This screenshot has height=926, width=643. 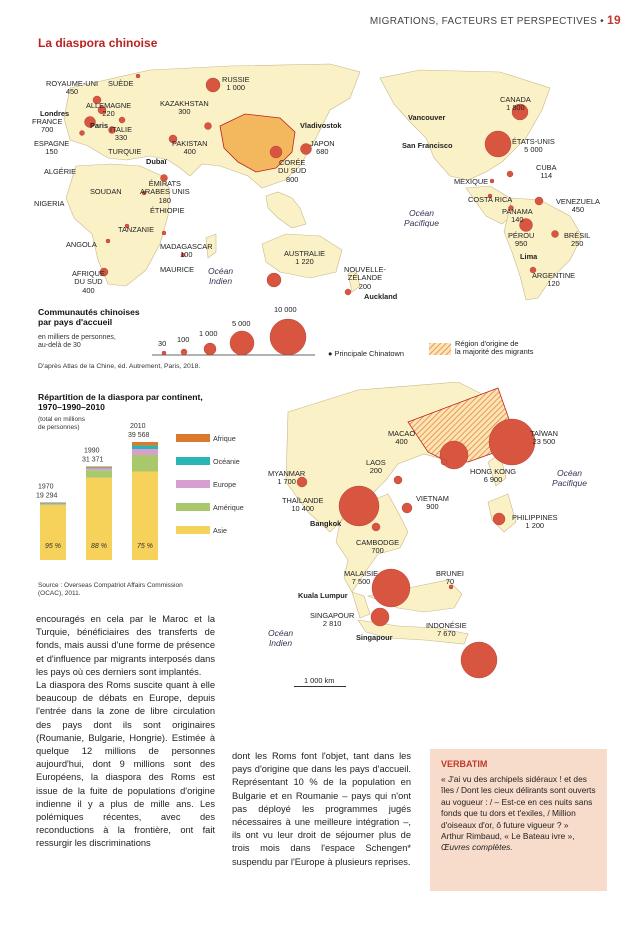 I want to click on legend-size-30: 30, so click(x=162, y=343).